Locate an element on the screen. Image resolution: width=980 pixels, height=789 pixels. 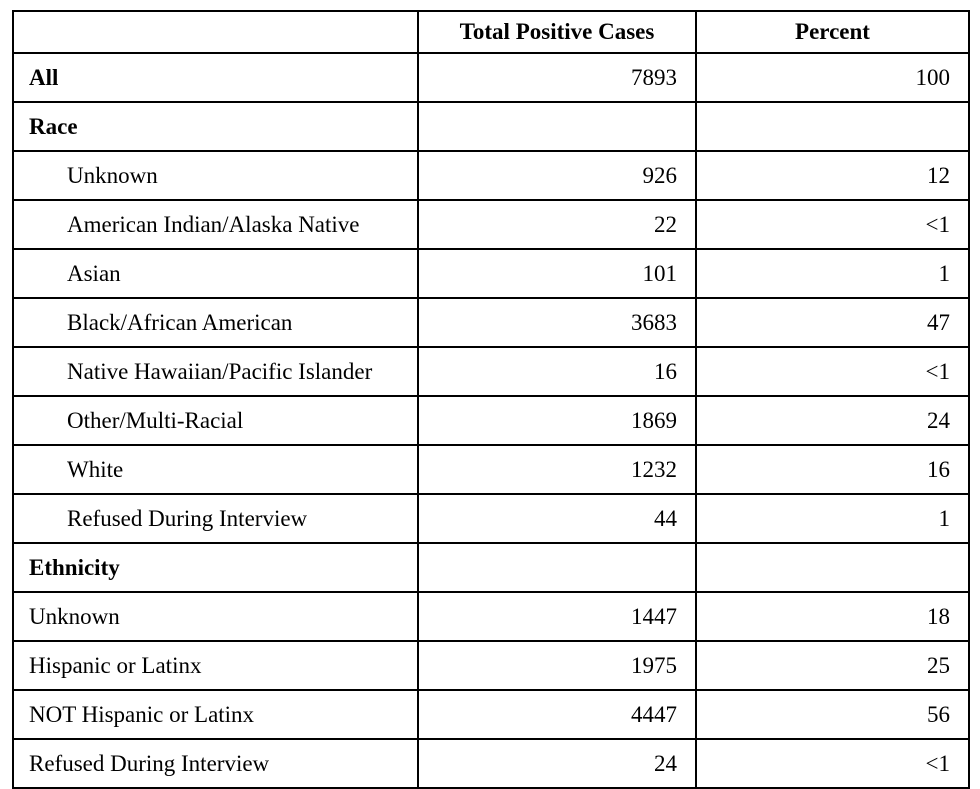
column-header-percent: Percent is located at coordinates (832, 32).